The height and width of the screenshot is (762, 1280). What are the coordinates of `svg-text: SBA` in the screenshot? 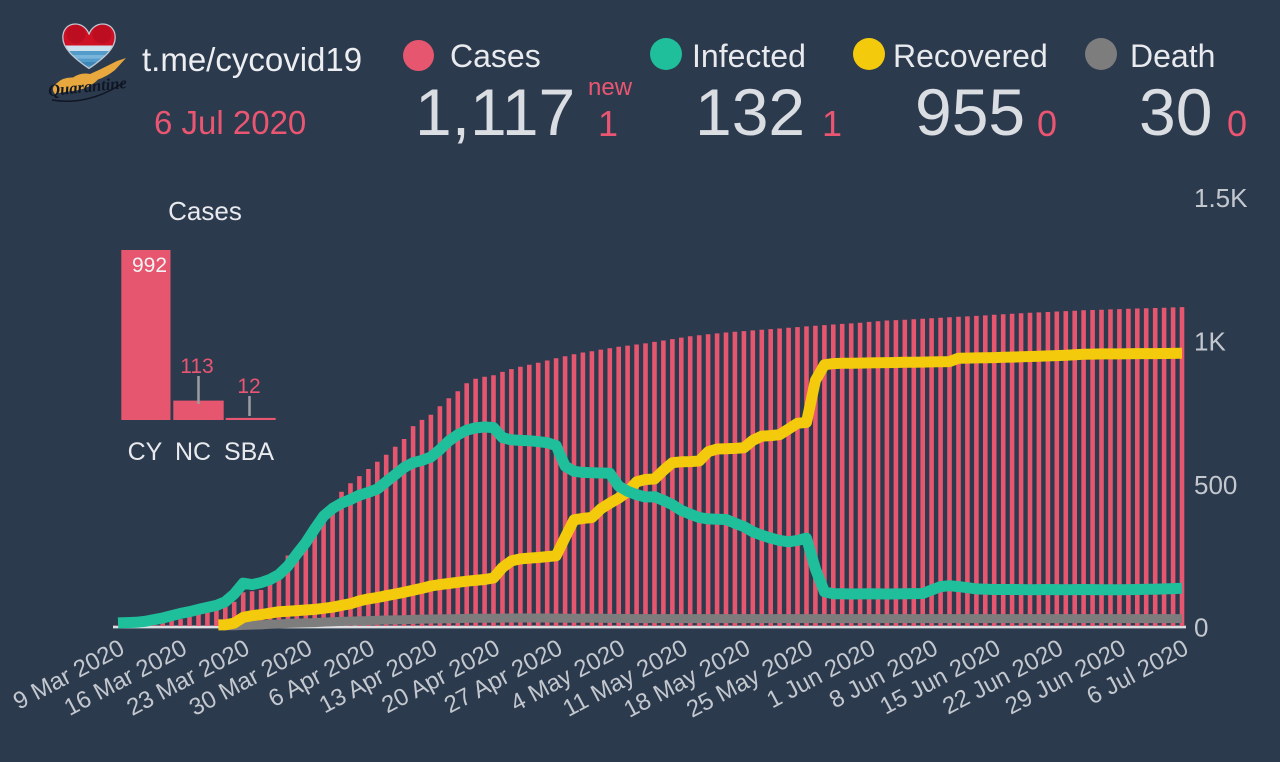 It's located at (249, 452).